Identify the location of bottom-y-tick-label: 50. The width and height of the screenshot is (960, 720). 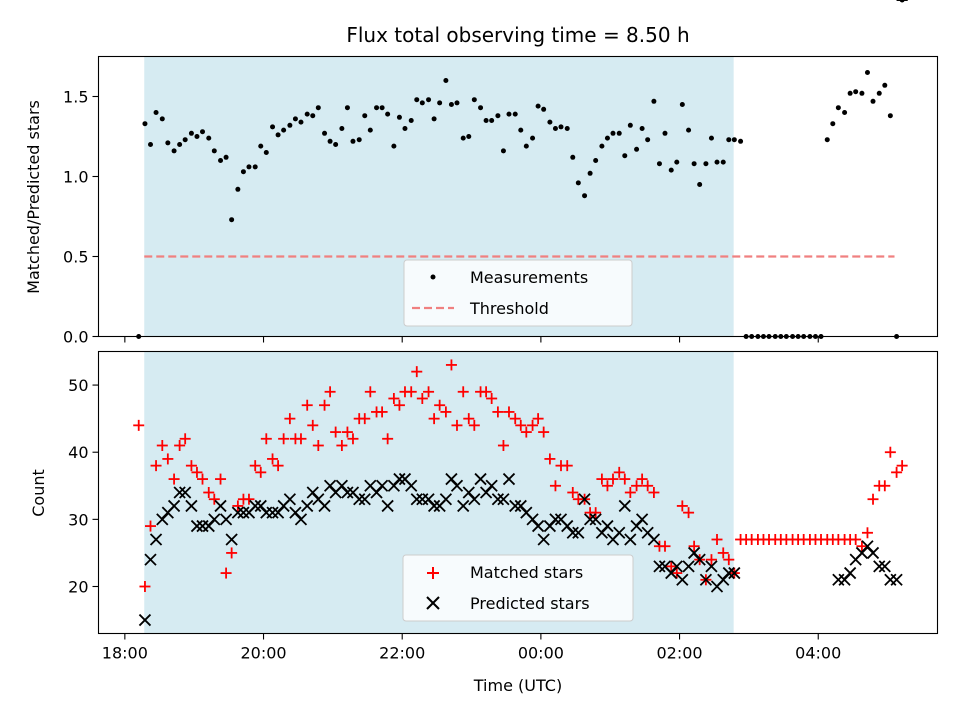
(78, 385).